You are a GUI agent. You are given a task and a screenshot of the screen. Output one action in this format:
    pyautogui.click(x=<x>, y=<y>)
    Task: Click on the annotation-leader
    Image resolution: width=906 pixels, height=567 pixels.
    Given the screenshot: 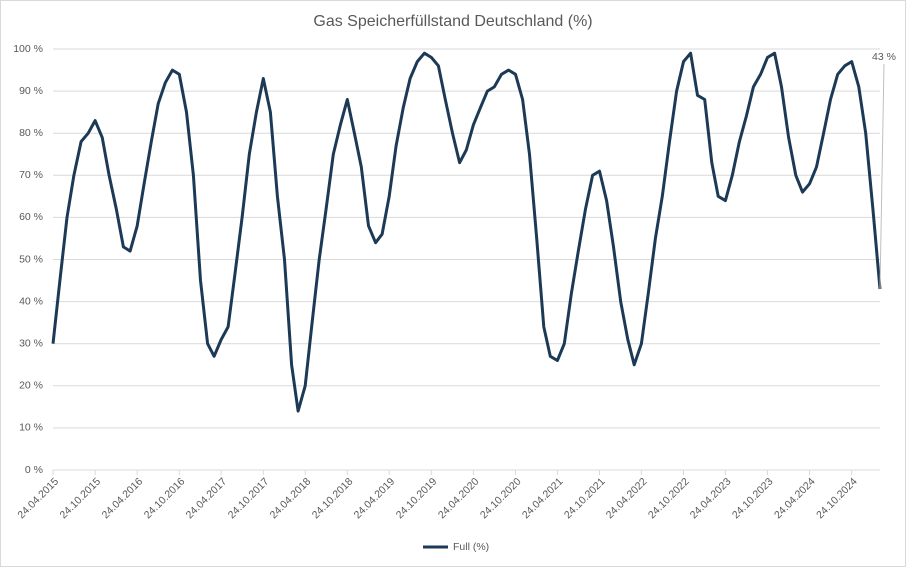 What is the action you would take?
    pyautogui.click(x=882, y=176)
    